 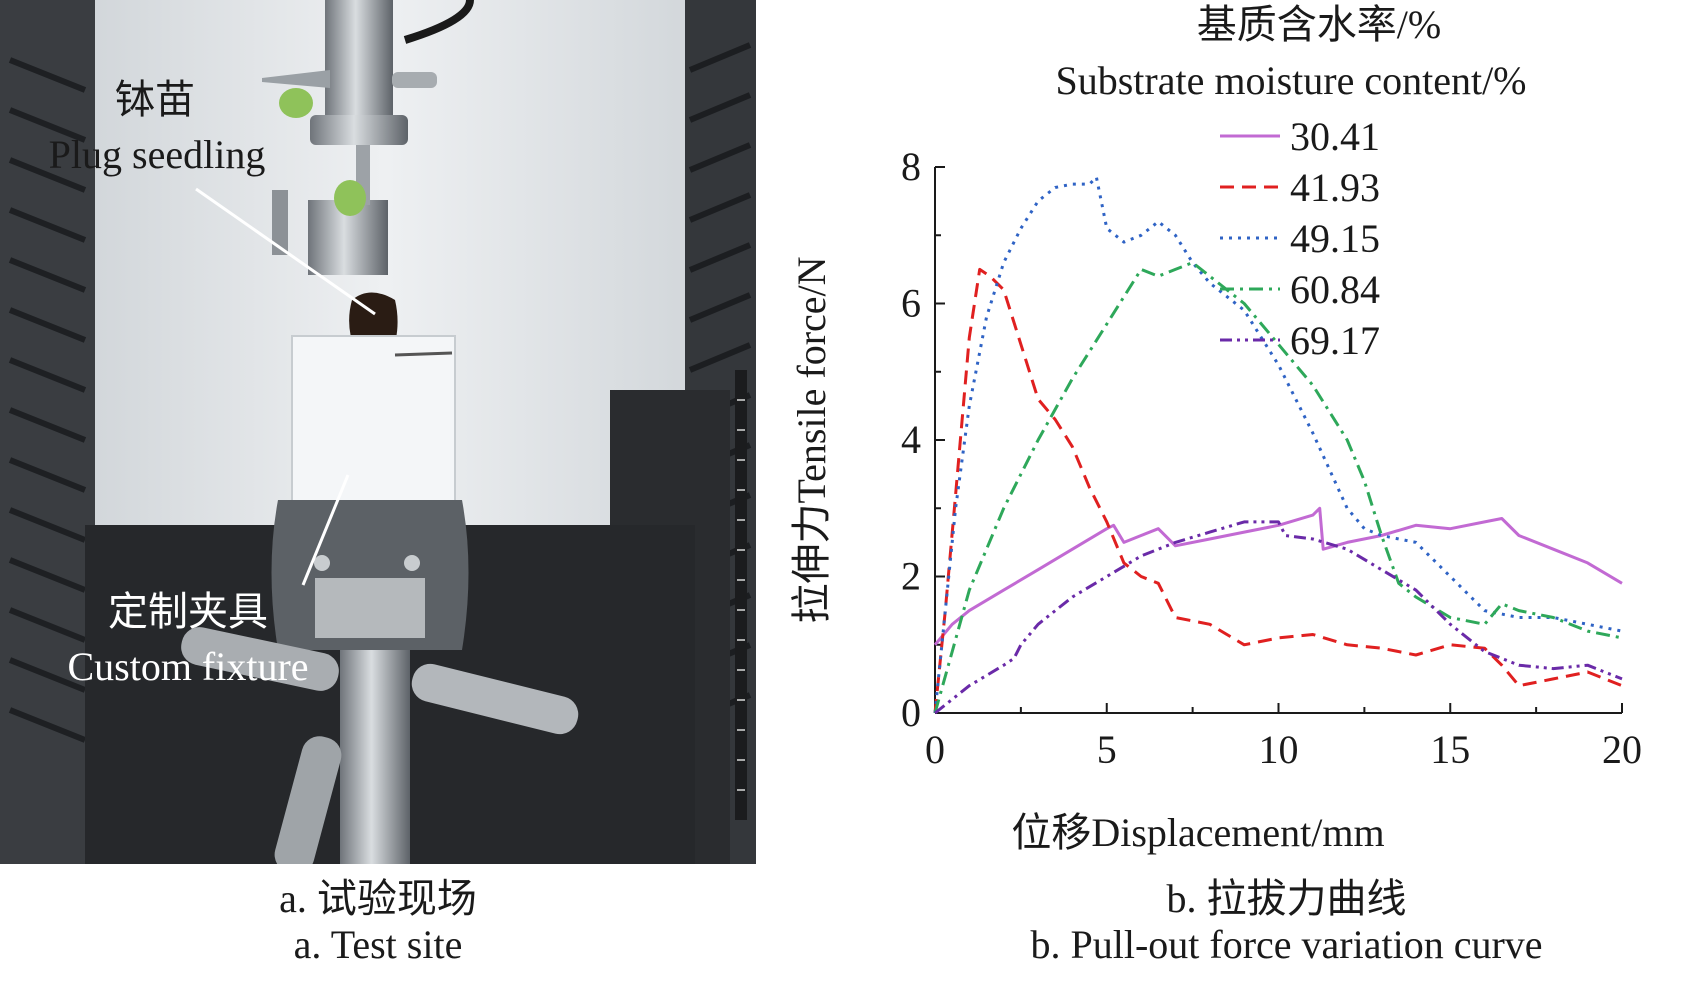 I want to click on y-tick-label: 8, so click(x=911, y=166).